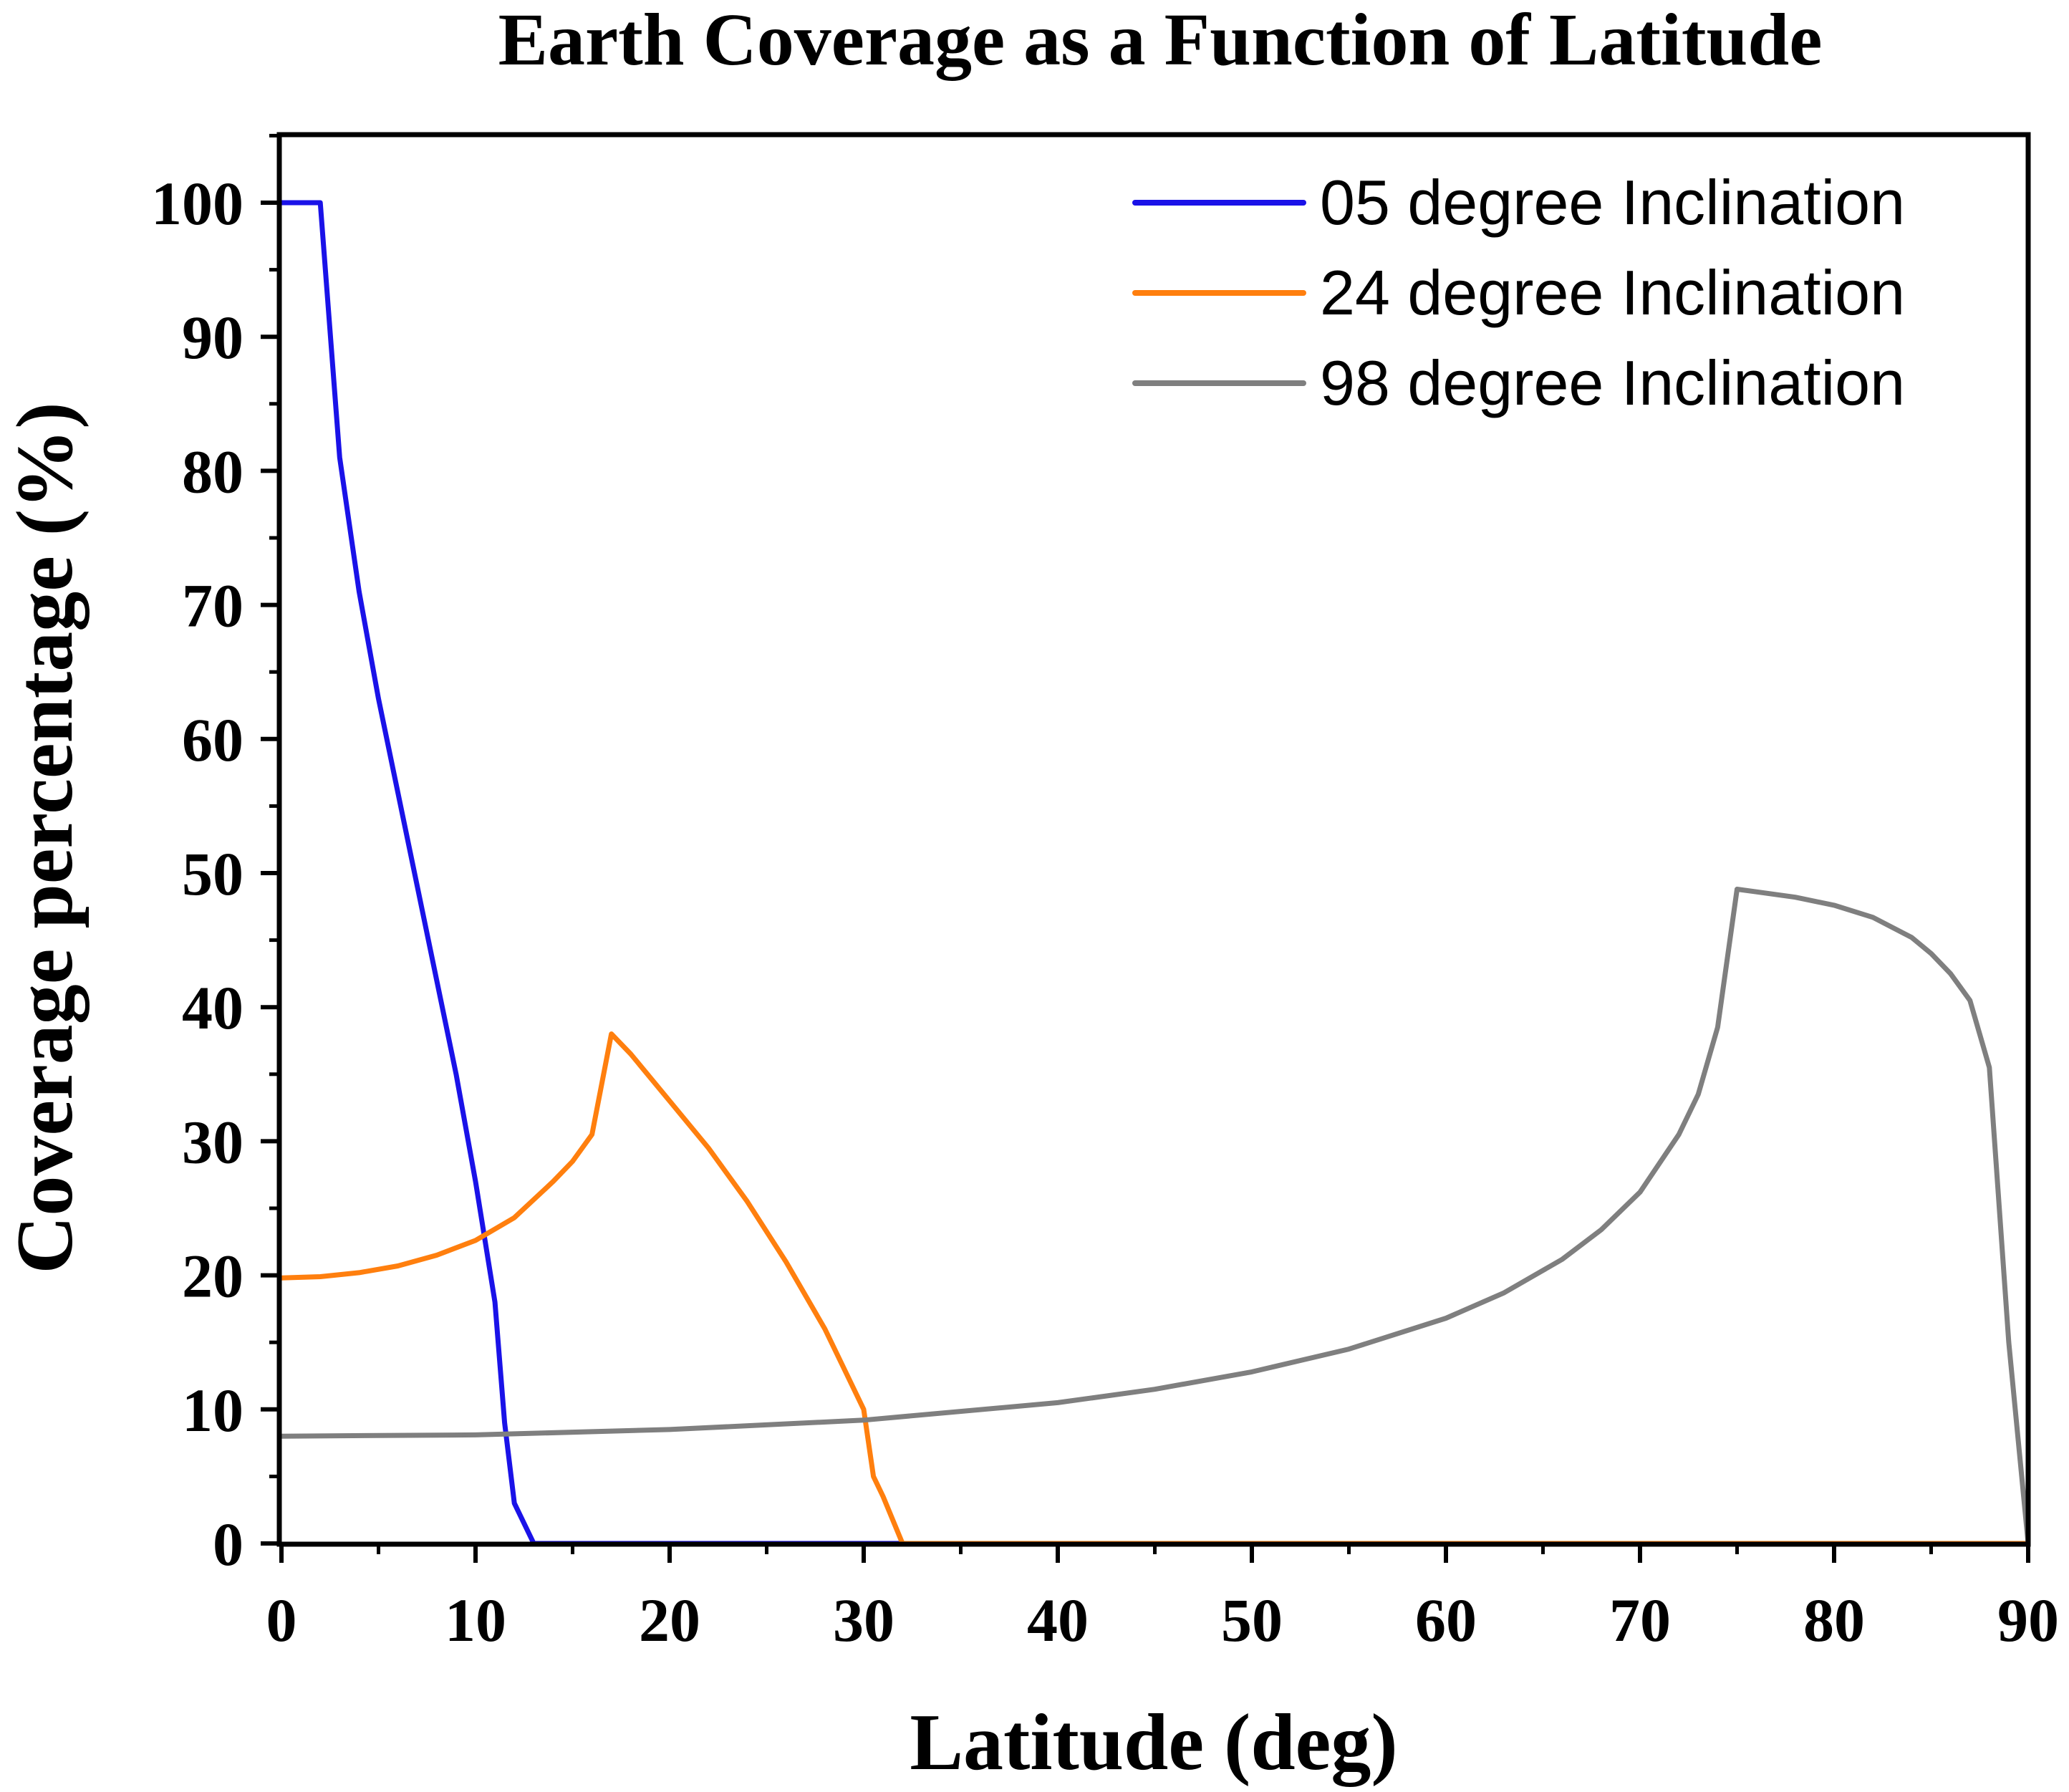  What do you see at coordinates (2028, 1620) in the screenshot?
I see `x-tick-label-90: 90` at bounding box center [2028, 1620].